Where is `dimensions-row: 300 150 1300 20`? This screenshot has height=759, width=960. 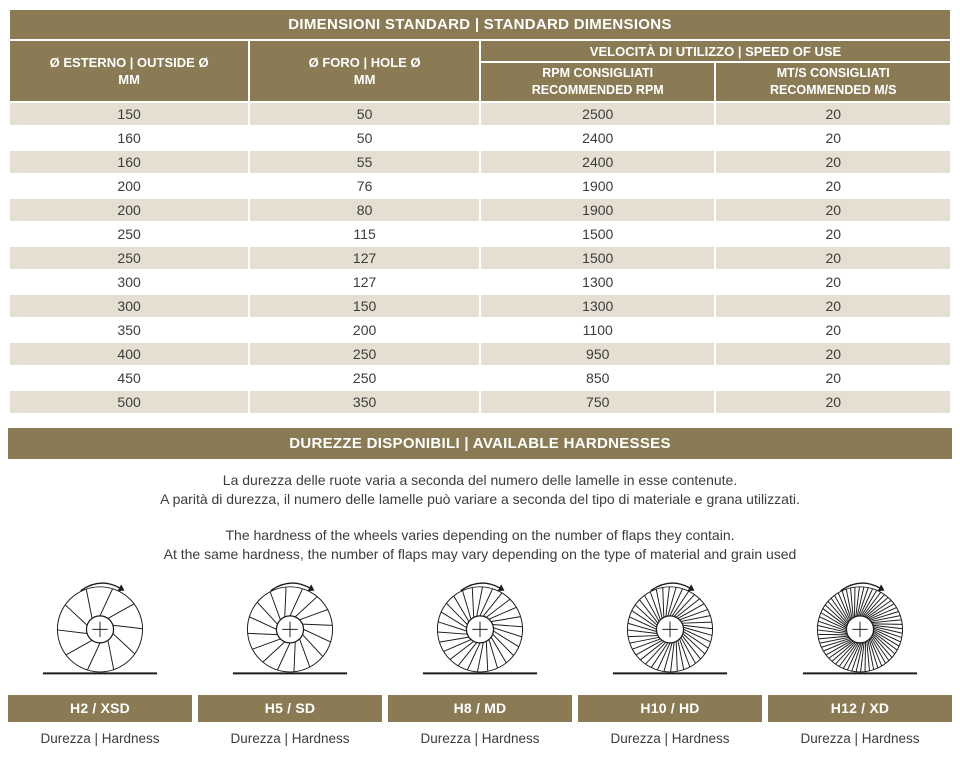 dimensions-row: 300 150 1300 20 is located at coordinates (479, 306).